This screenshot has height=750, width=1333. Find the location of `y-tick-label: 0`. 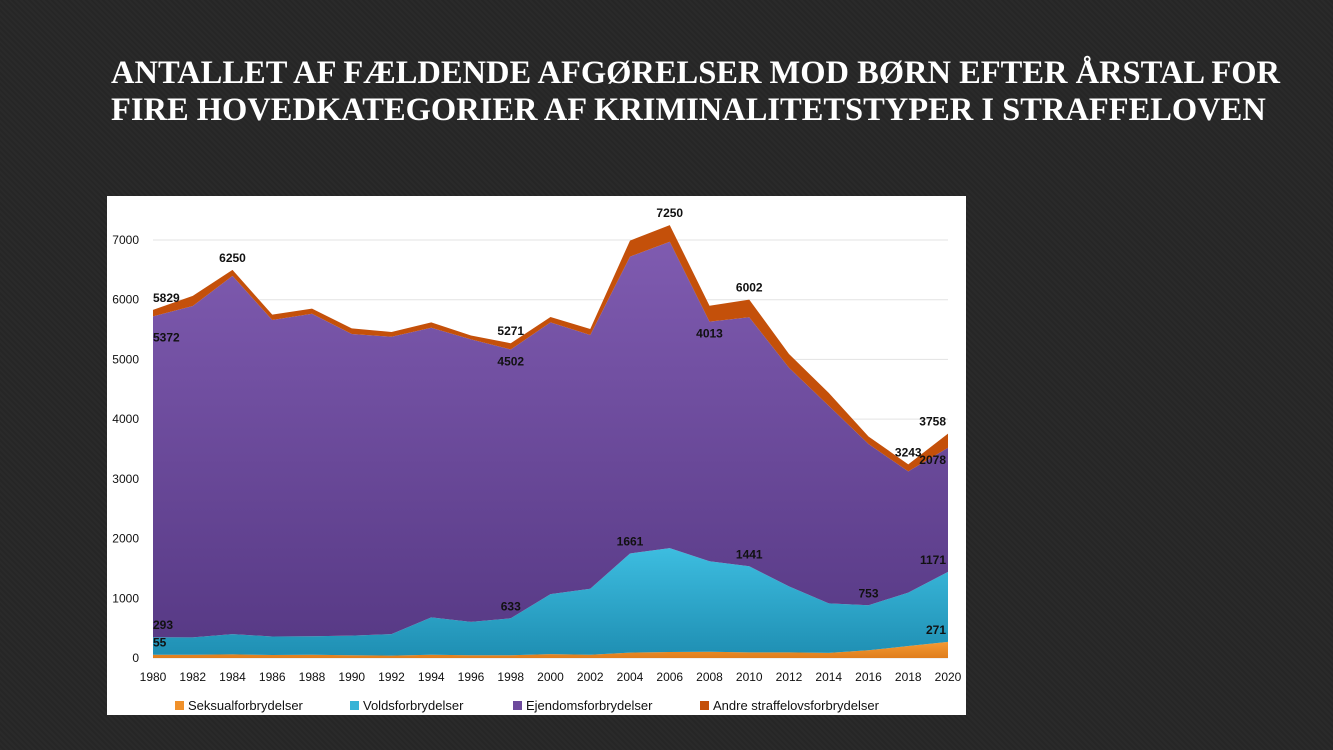

y-tick-label: 0 is located at coordinates (135, 658).